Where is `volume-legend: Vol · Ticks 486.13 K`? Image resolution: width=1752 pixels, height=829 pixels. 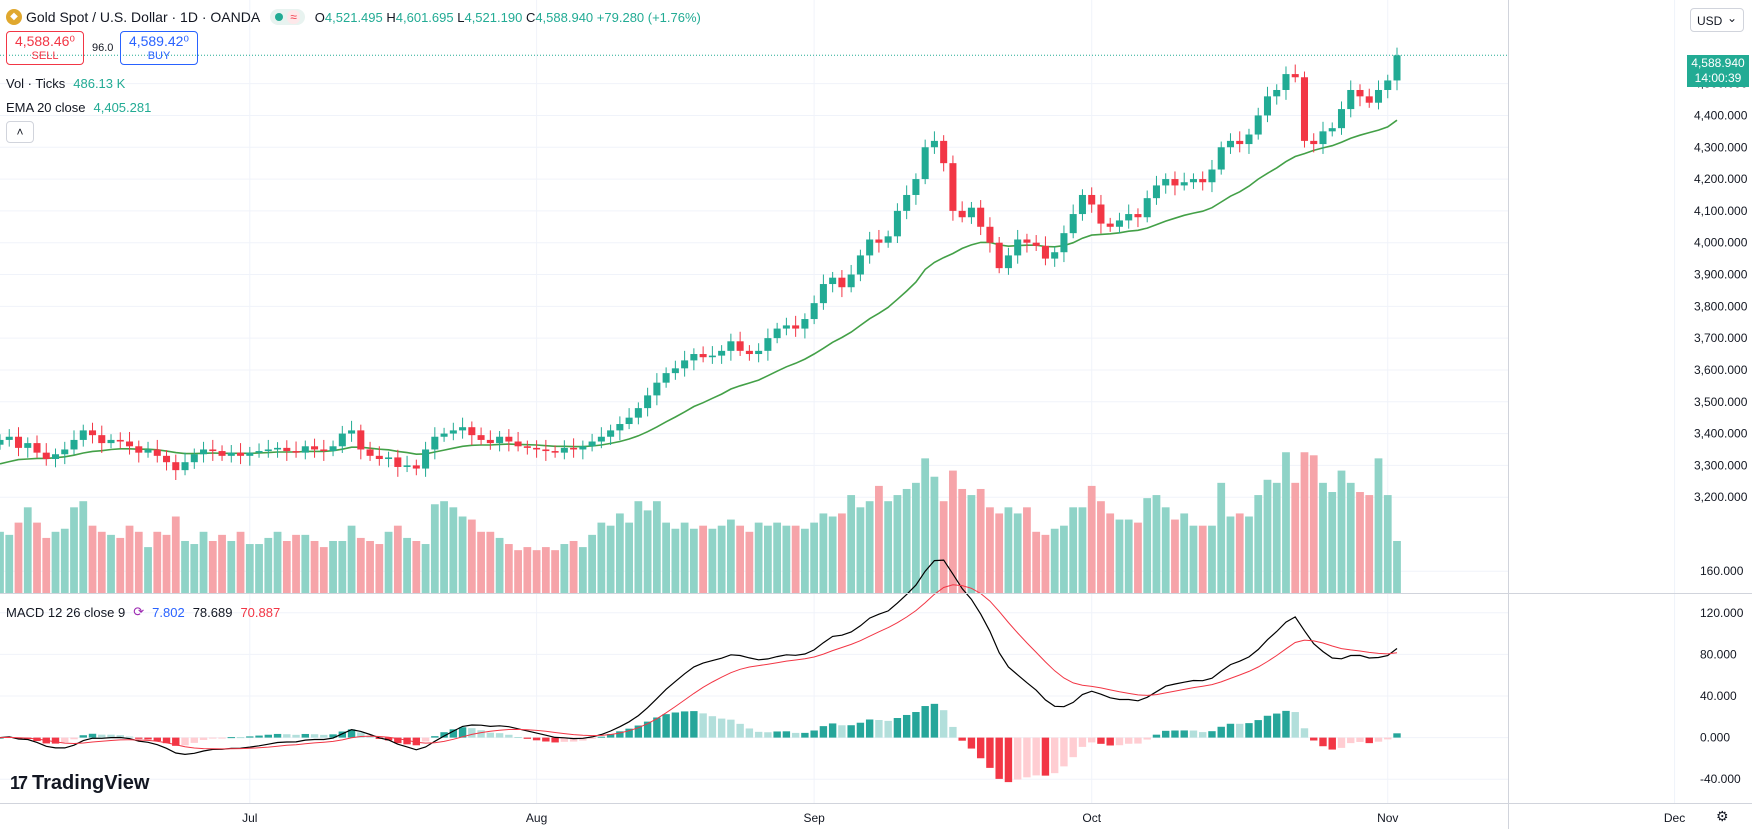 volume-legend: Vol · Ticks 486.13 K is located at coordinates (66, 83).